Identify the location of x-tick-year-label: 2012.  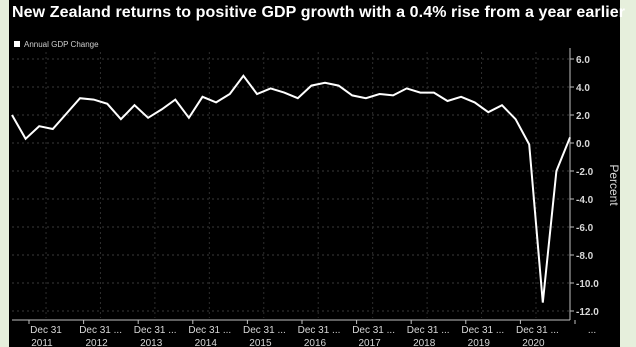
(96, 342).